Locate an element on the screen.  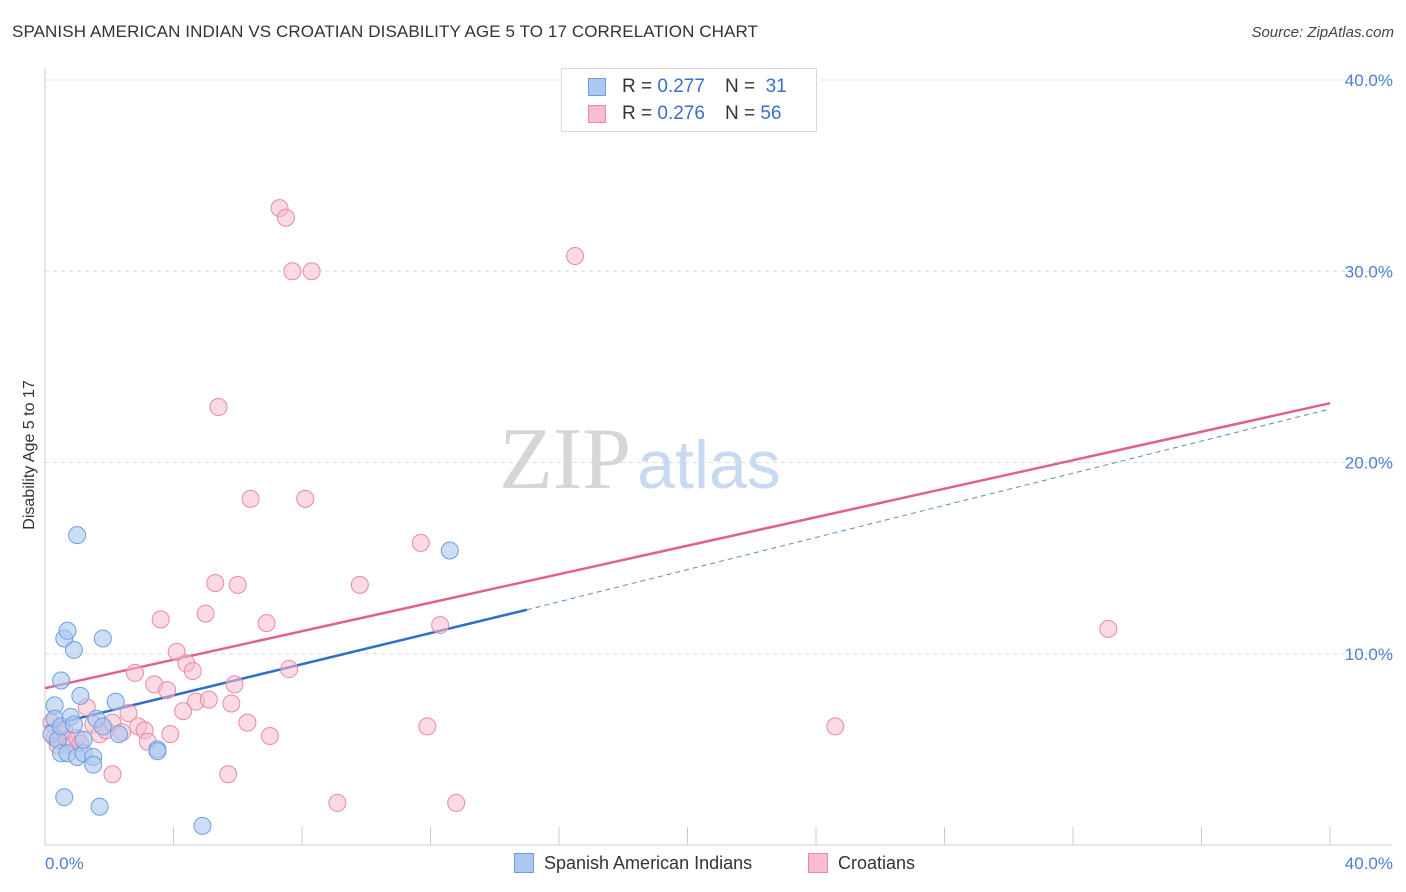
y-tick-label: 10.0% is located at coordinates (1369, 654).